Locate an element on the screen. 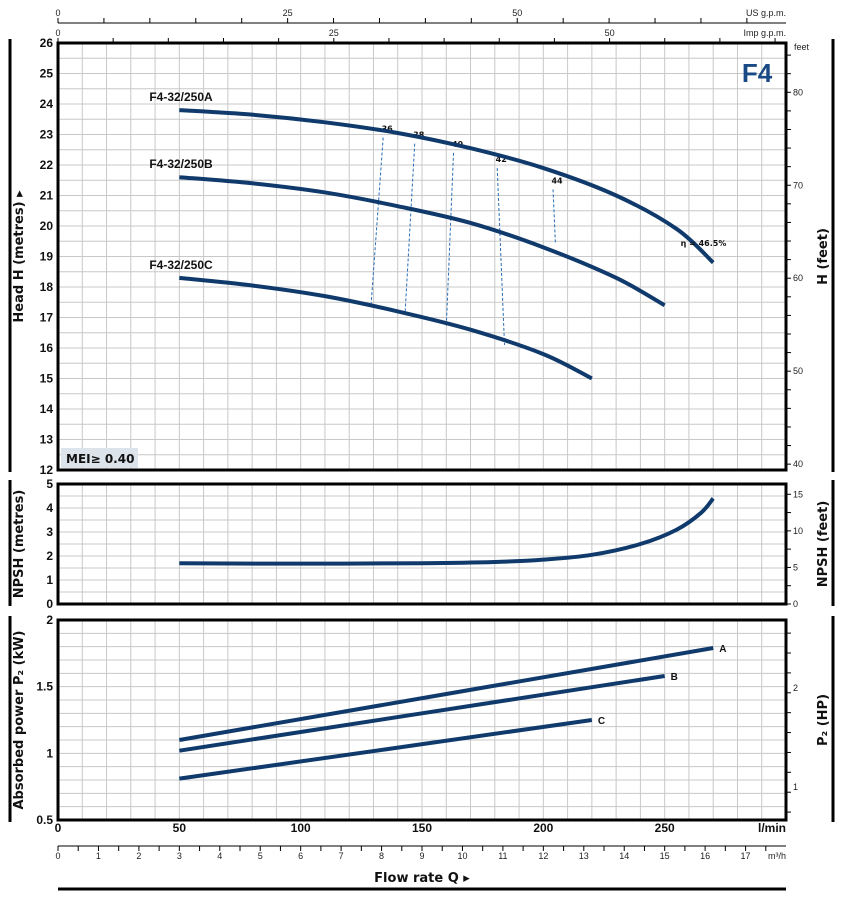 This screenshot has width=844, height=899. m3h-tick-label: 10 is located at coordinates (462, 856).